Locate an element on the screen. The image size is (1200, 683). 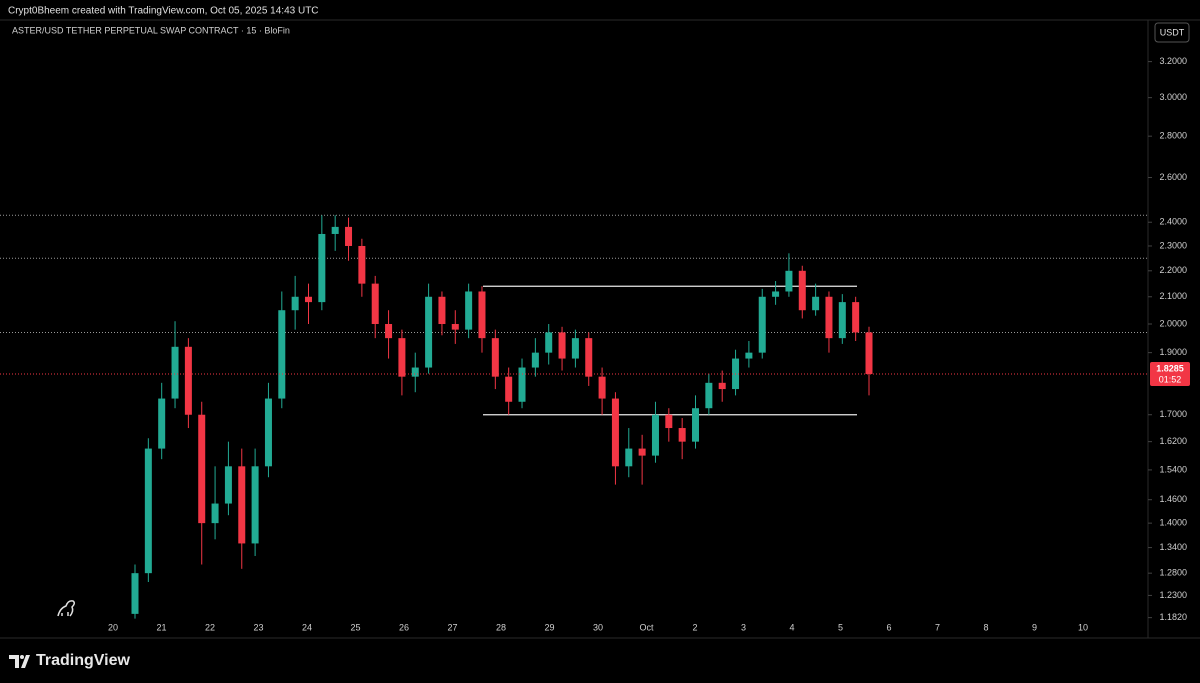
currency-badge is located at coordinates (1172, 32).